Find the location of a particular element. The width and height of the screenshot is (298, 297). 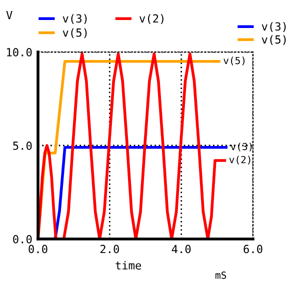

y-tick-label: 5.0 is located at coordinates (22, 146).